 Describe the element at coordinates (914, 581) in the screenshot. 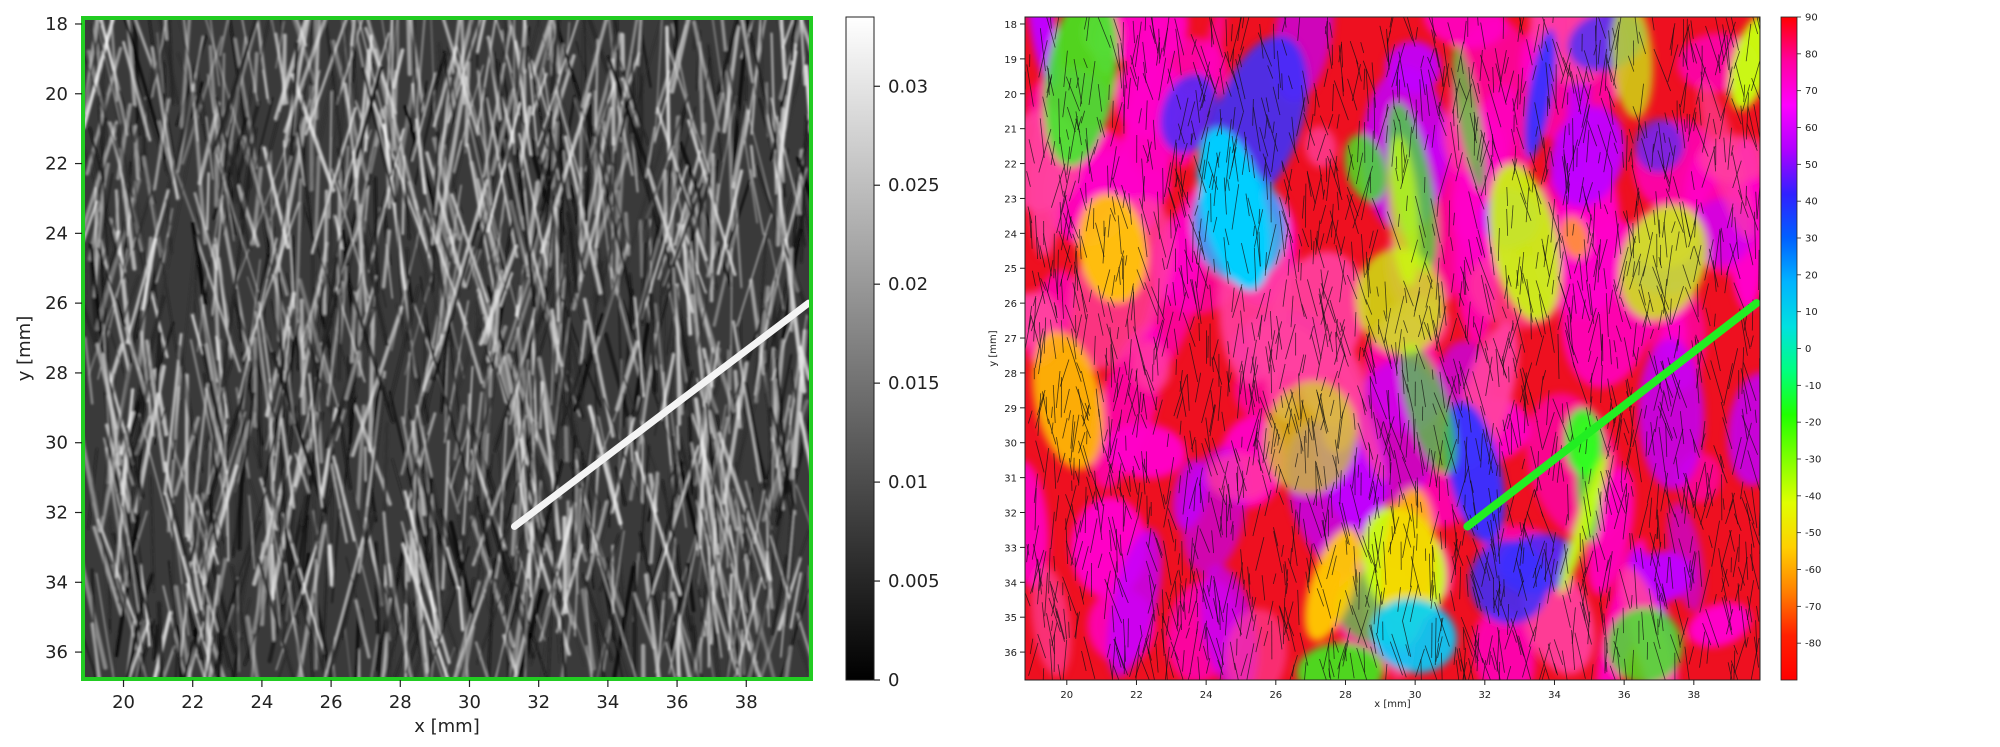

I see `colorbar-tick-label: 0.005` at that location.